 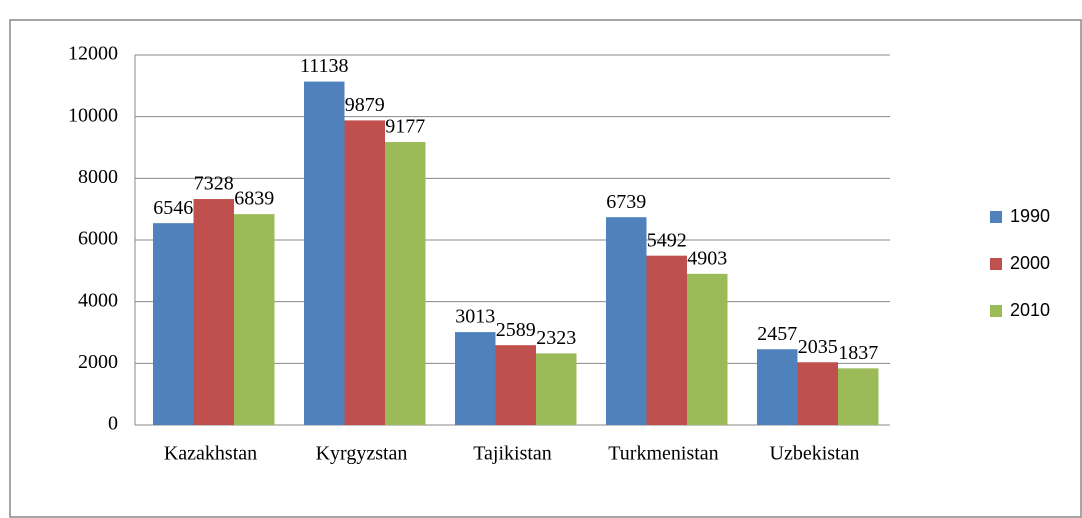 What do you see at coordinates (405, 127) in the screenshot?
I see `data-label: 9177` at bounding box center [405, 127].